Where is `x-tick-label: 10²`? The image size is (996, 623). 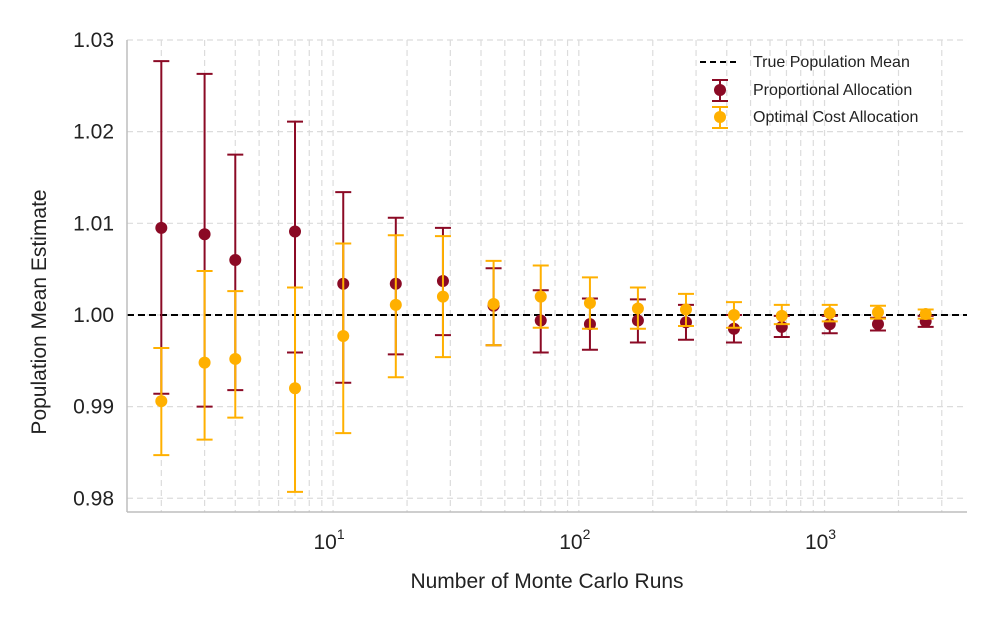 x-tick-label: 10² is located at coordinates (574, 540).